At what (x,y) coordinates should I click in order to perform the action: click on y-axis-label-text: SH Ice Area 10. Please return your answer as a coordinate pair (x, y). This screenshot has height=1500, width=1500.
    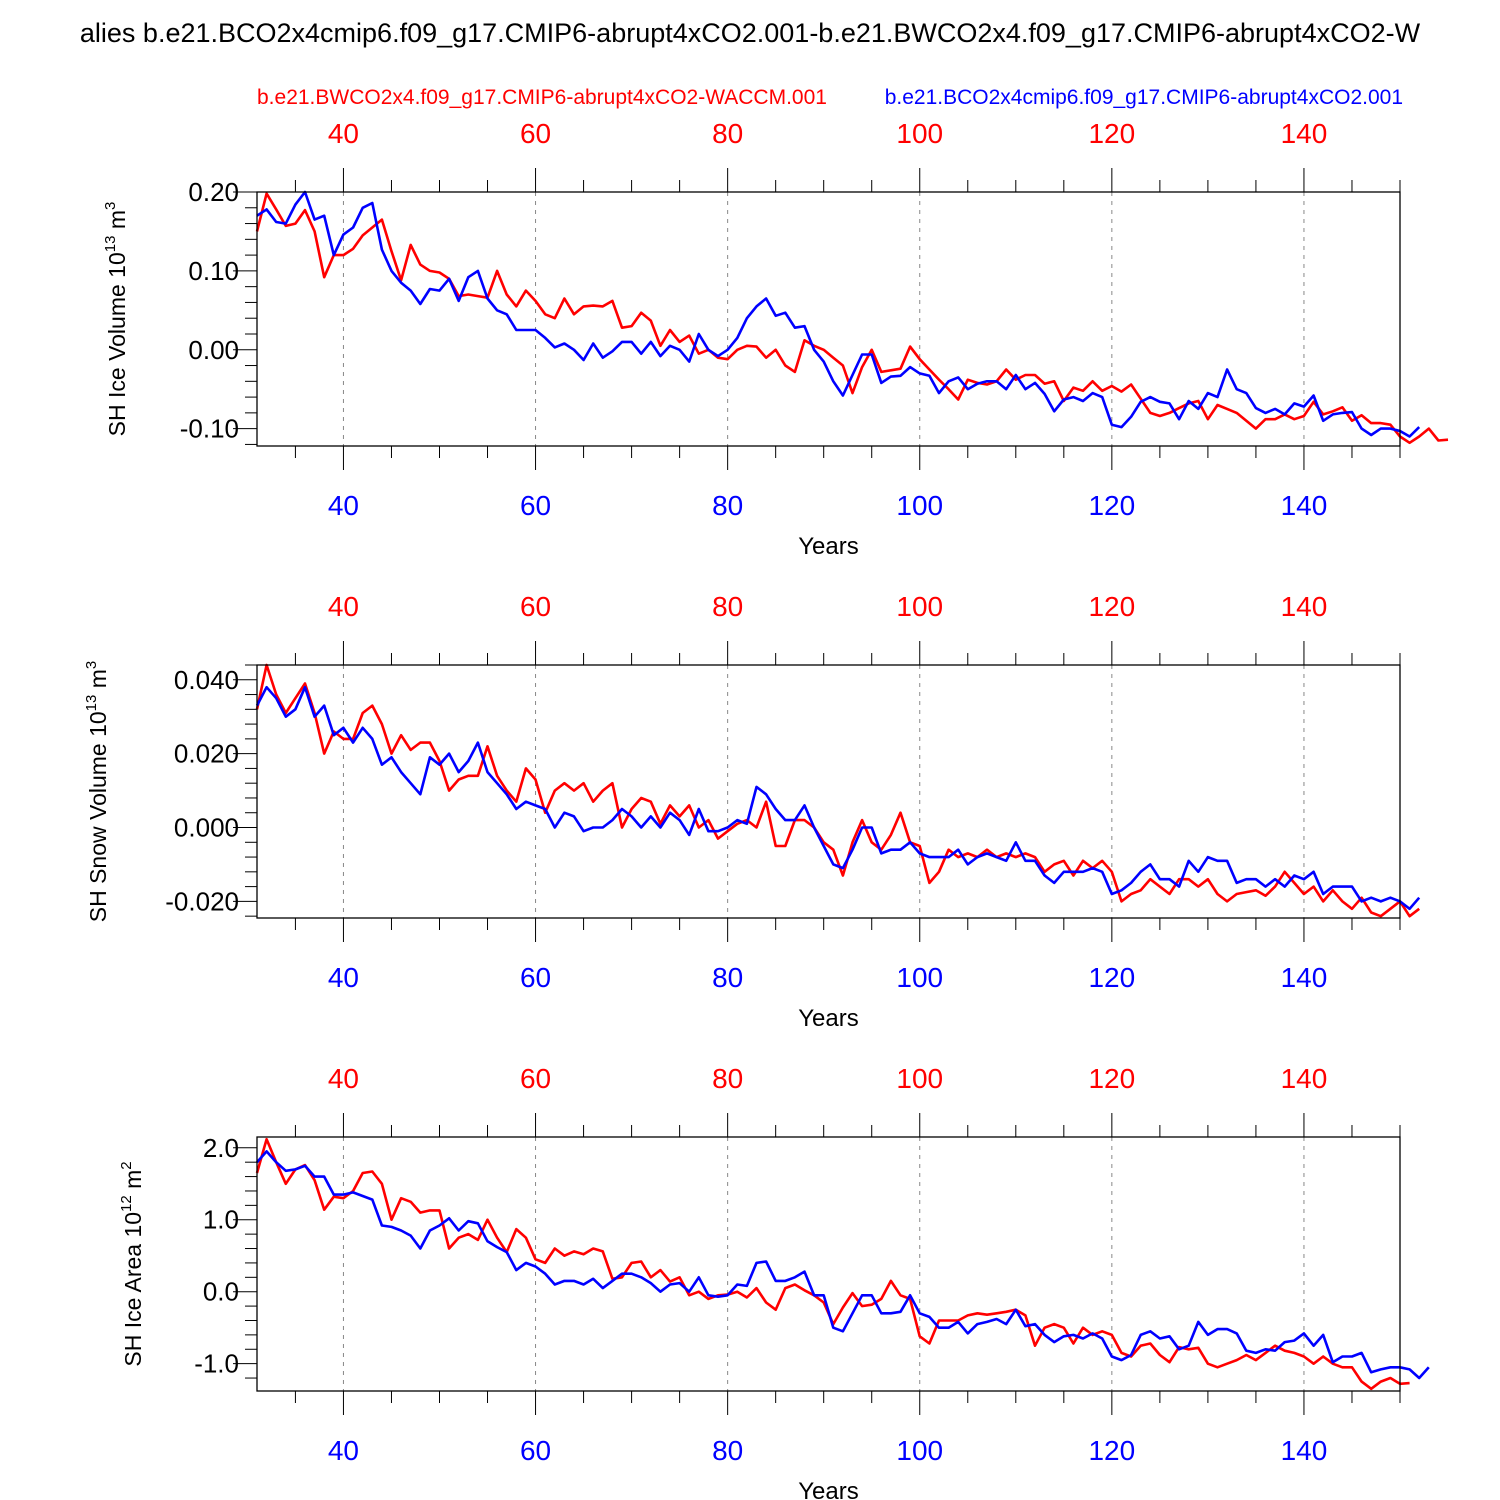
    Looking at the image, I should click on (133, 1289).